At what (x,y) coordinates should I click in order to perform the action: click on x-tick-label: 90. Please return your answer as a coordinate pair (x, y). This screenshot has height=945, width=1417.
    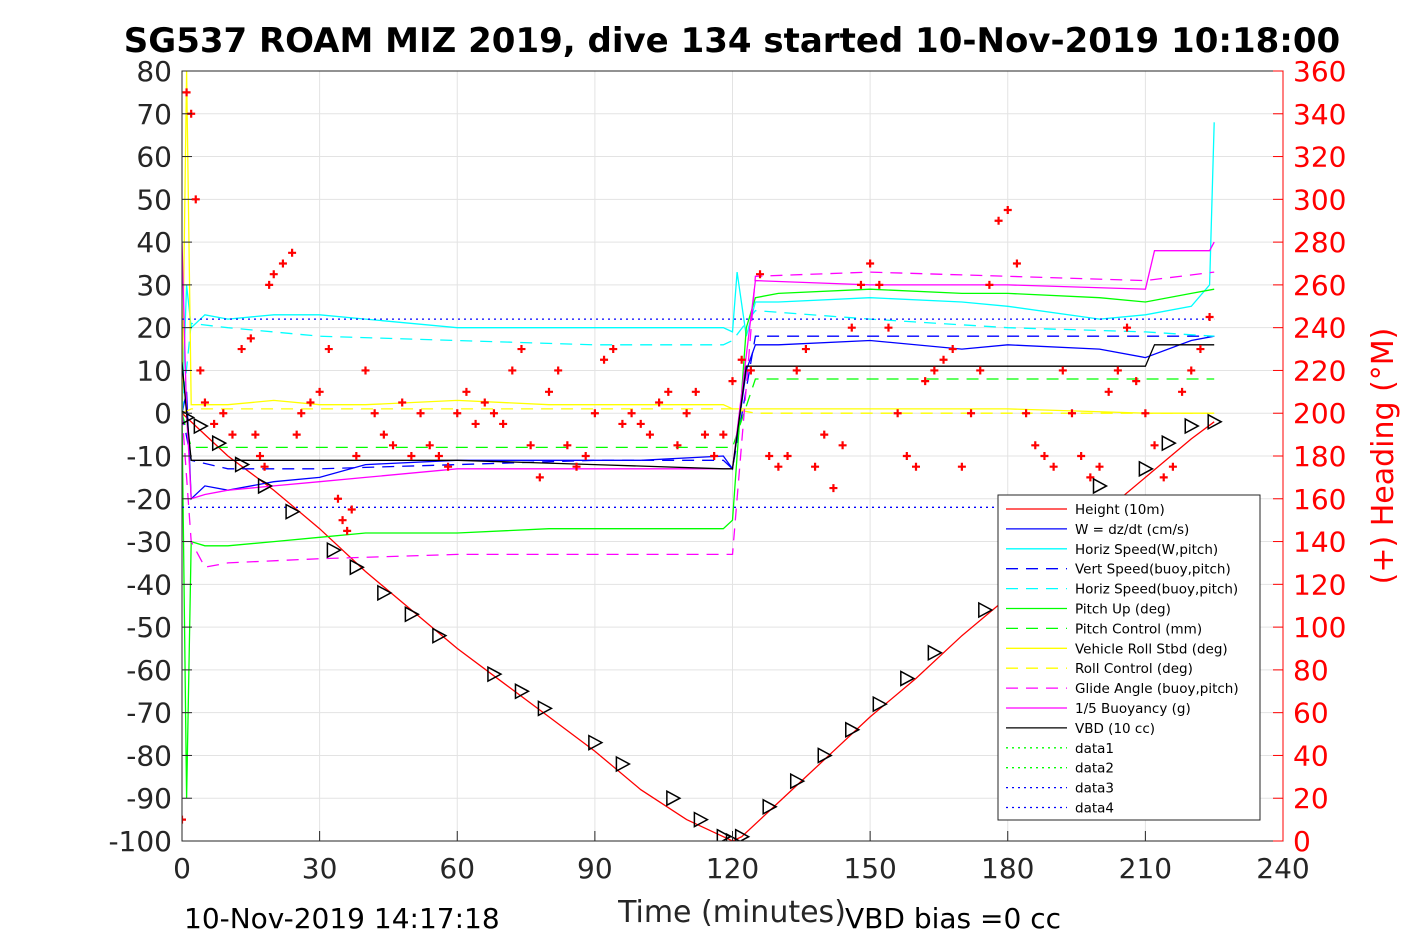
    Looking at the image, I should click on (595, 868).